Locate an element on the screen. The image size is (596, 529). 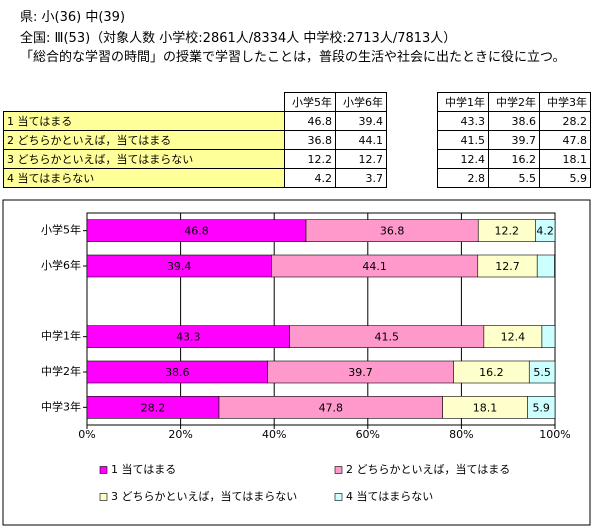
data-label: 39.7 is located at coordinates (360, 372).